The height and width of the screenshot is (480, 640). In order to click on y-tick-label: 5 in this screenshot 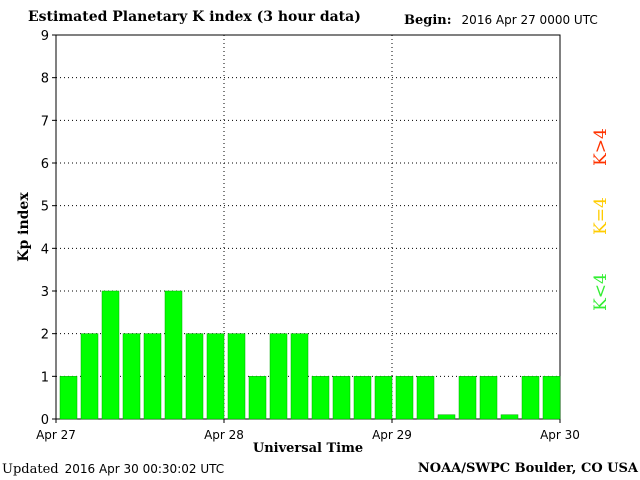, I will do `click(45, 207)`.